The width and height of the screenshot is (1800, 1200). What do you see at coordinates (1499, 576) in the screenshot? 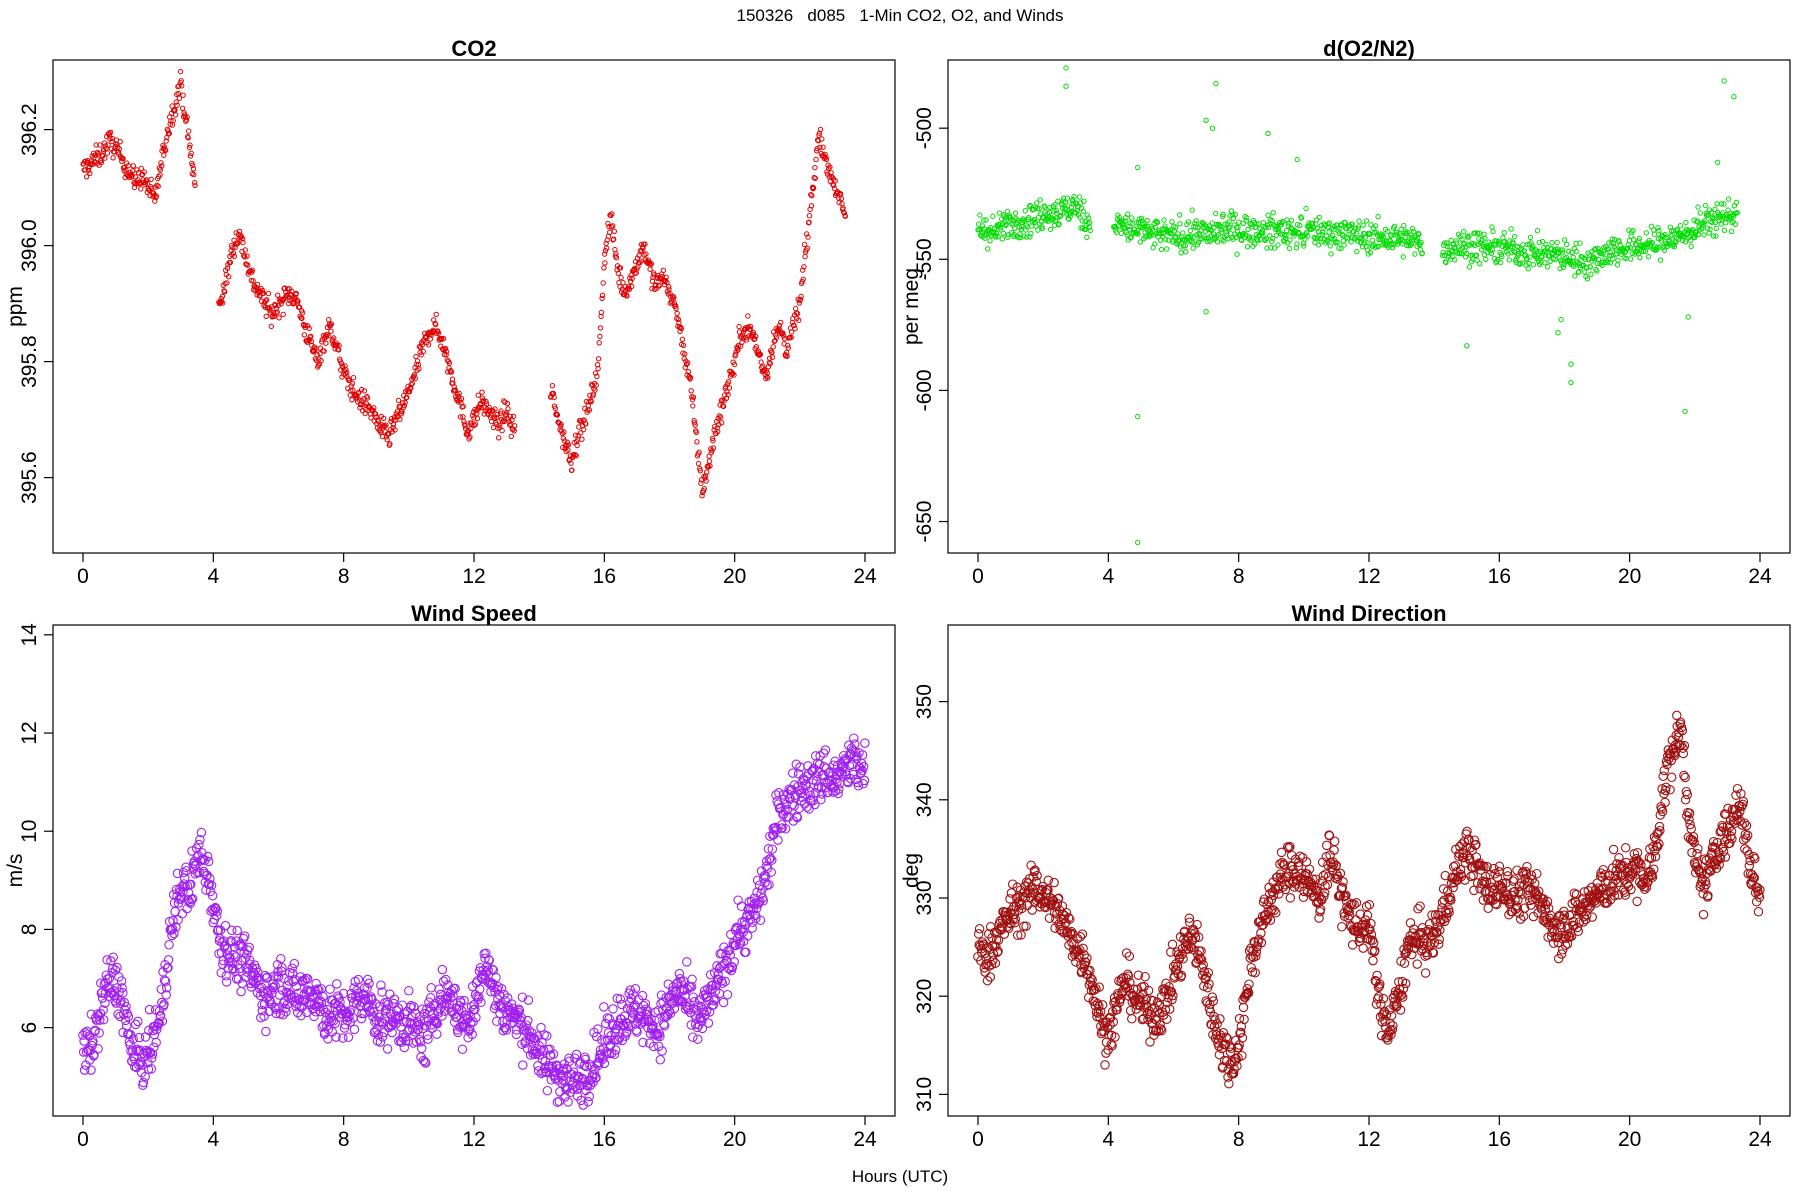
I see `x-tick-label: 16` at bounding box center [1499, 576].